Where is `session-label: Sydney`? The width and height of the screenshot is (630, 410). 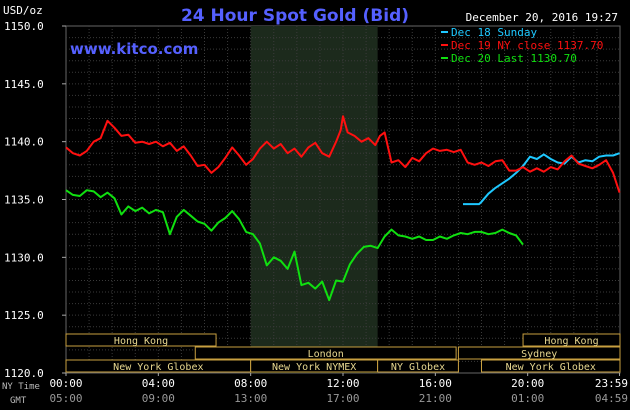 session-label: Sydney is located at coordinates (539, 354).